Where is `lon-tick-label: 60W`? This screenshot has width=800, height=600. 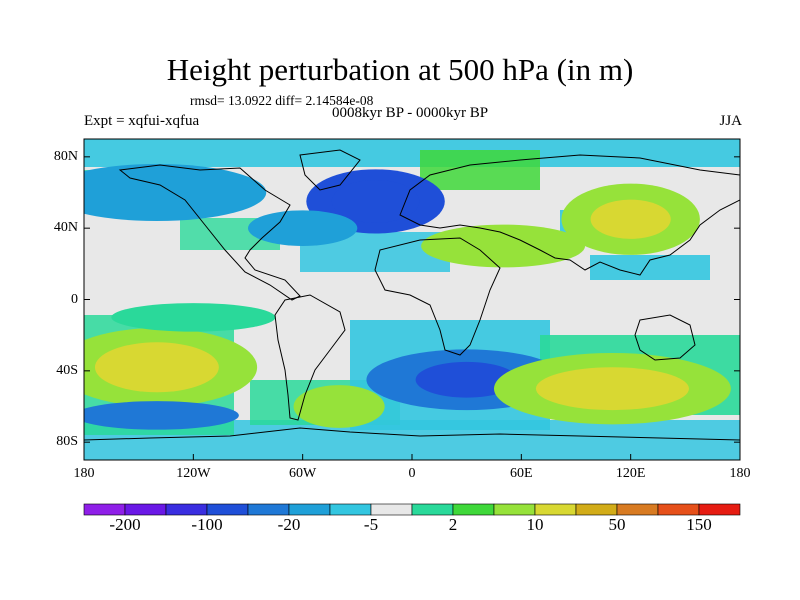 lon-tick-label: 60W is located at coordinates (303, 473).